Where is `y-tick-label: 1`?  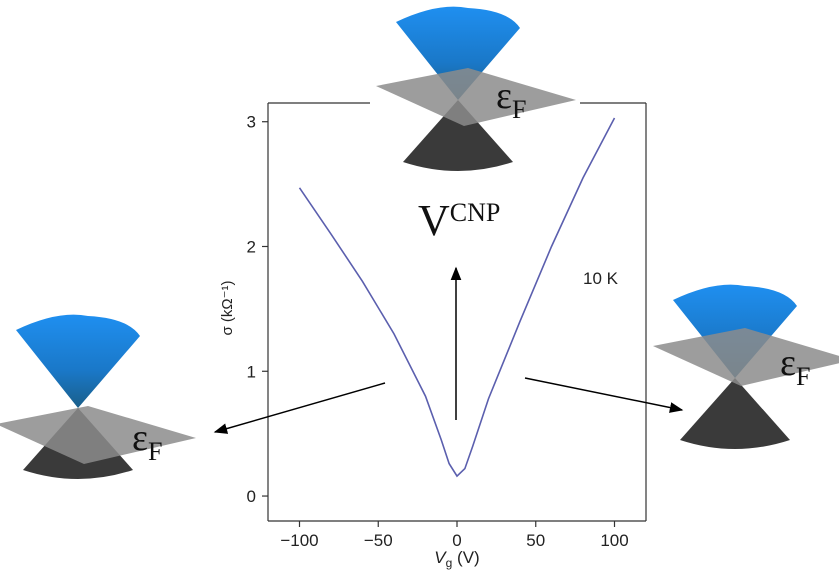 y-tick-label: 1 is located at coordinates (251, 371).